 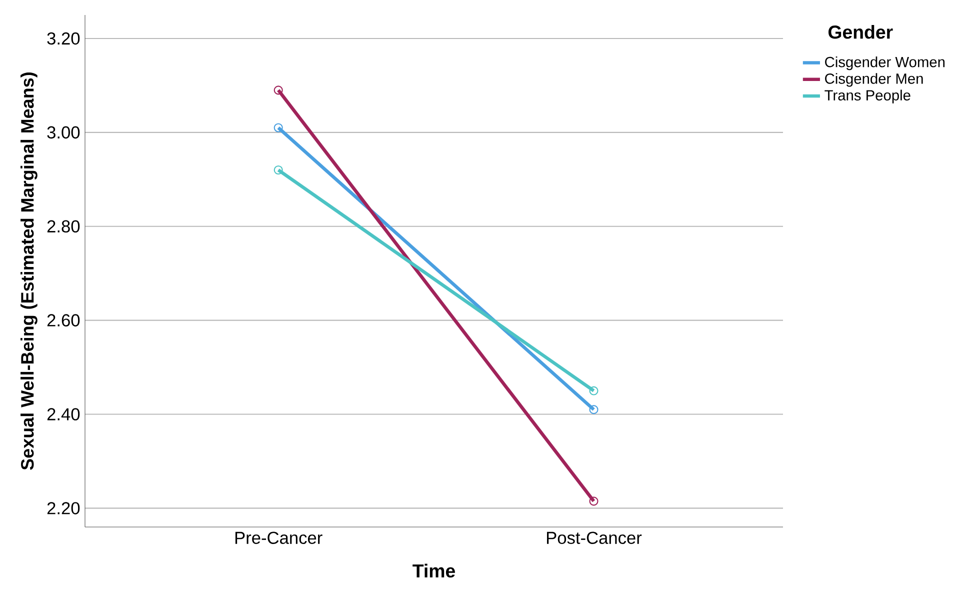 I want to click on y-tick-label: 2.60, so click(x=63, y=320).